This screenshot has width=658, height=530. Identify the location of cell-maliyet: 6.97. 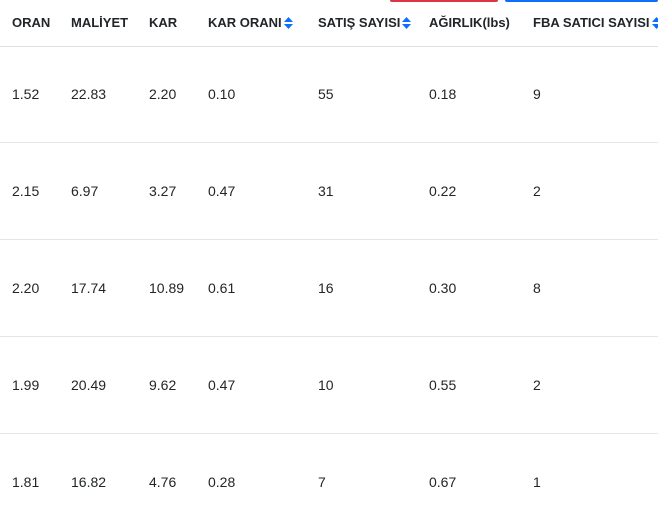
(98, 191).